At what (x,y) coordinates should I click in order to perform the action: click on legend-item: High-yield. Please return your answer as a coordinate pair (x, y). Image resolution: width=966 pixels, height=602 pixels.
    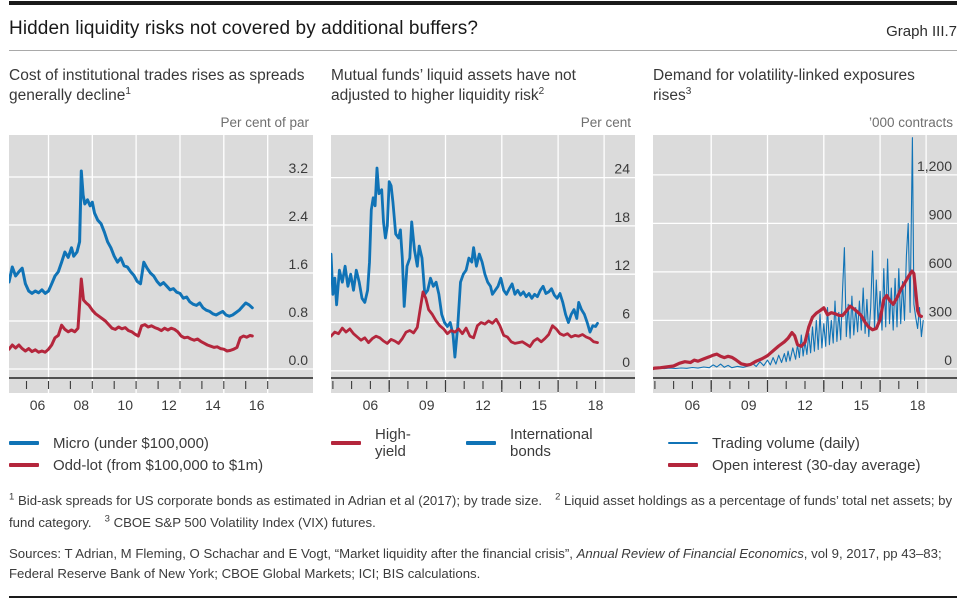
    Looking at the image, I should click on (385, 443).